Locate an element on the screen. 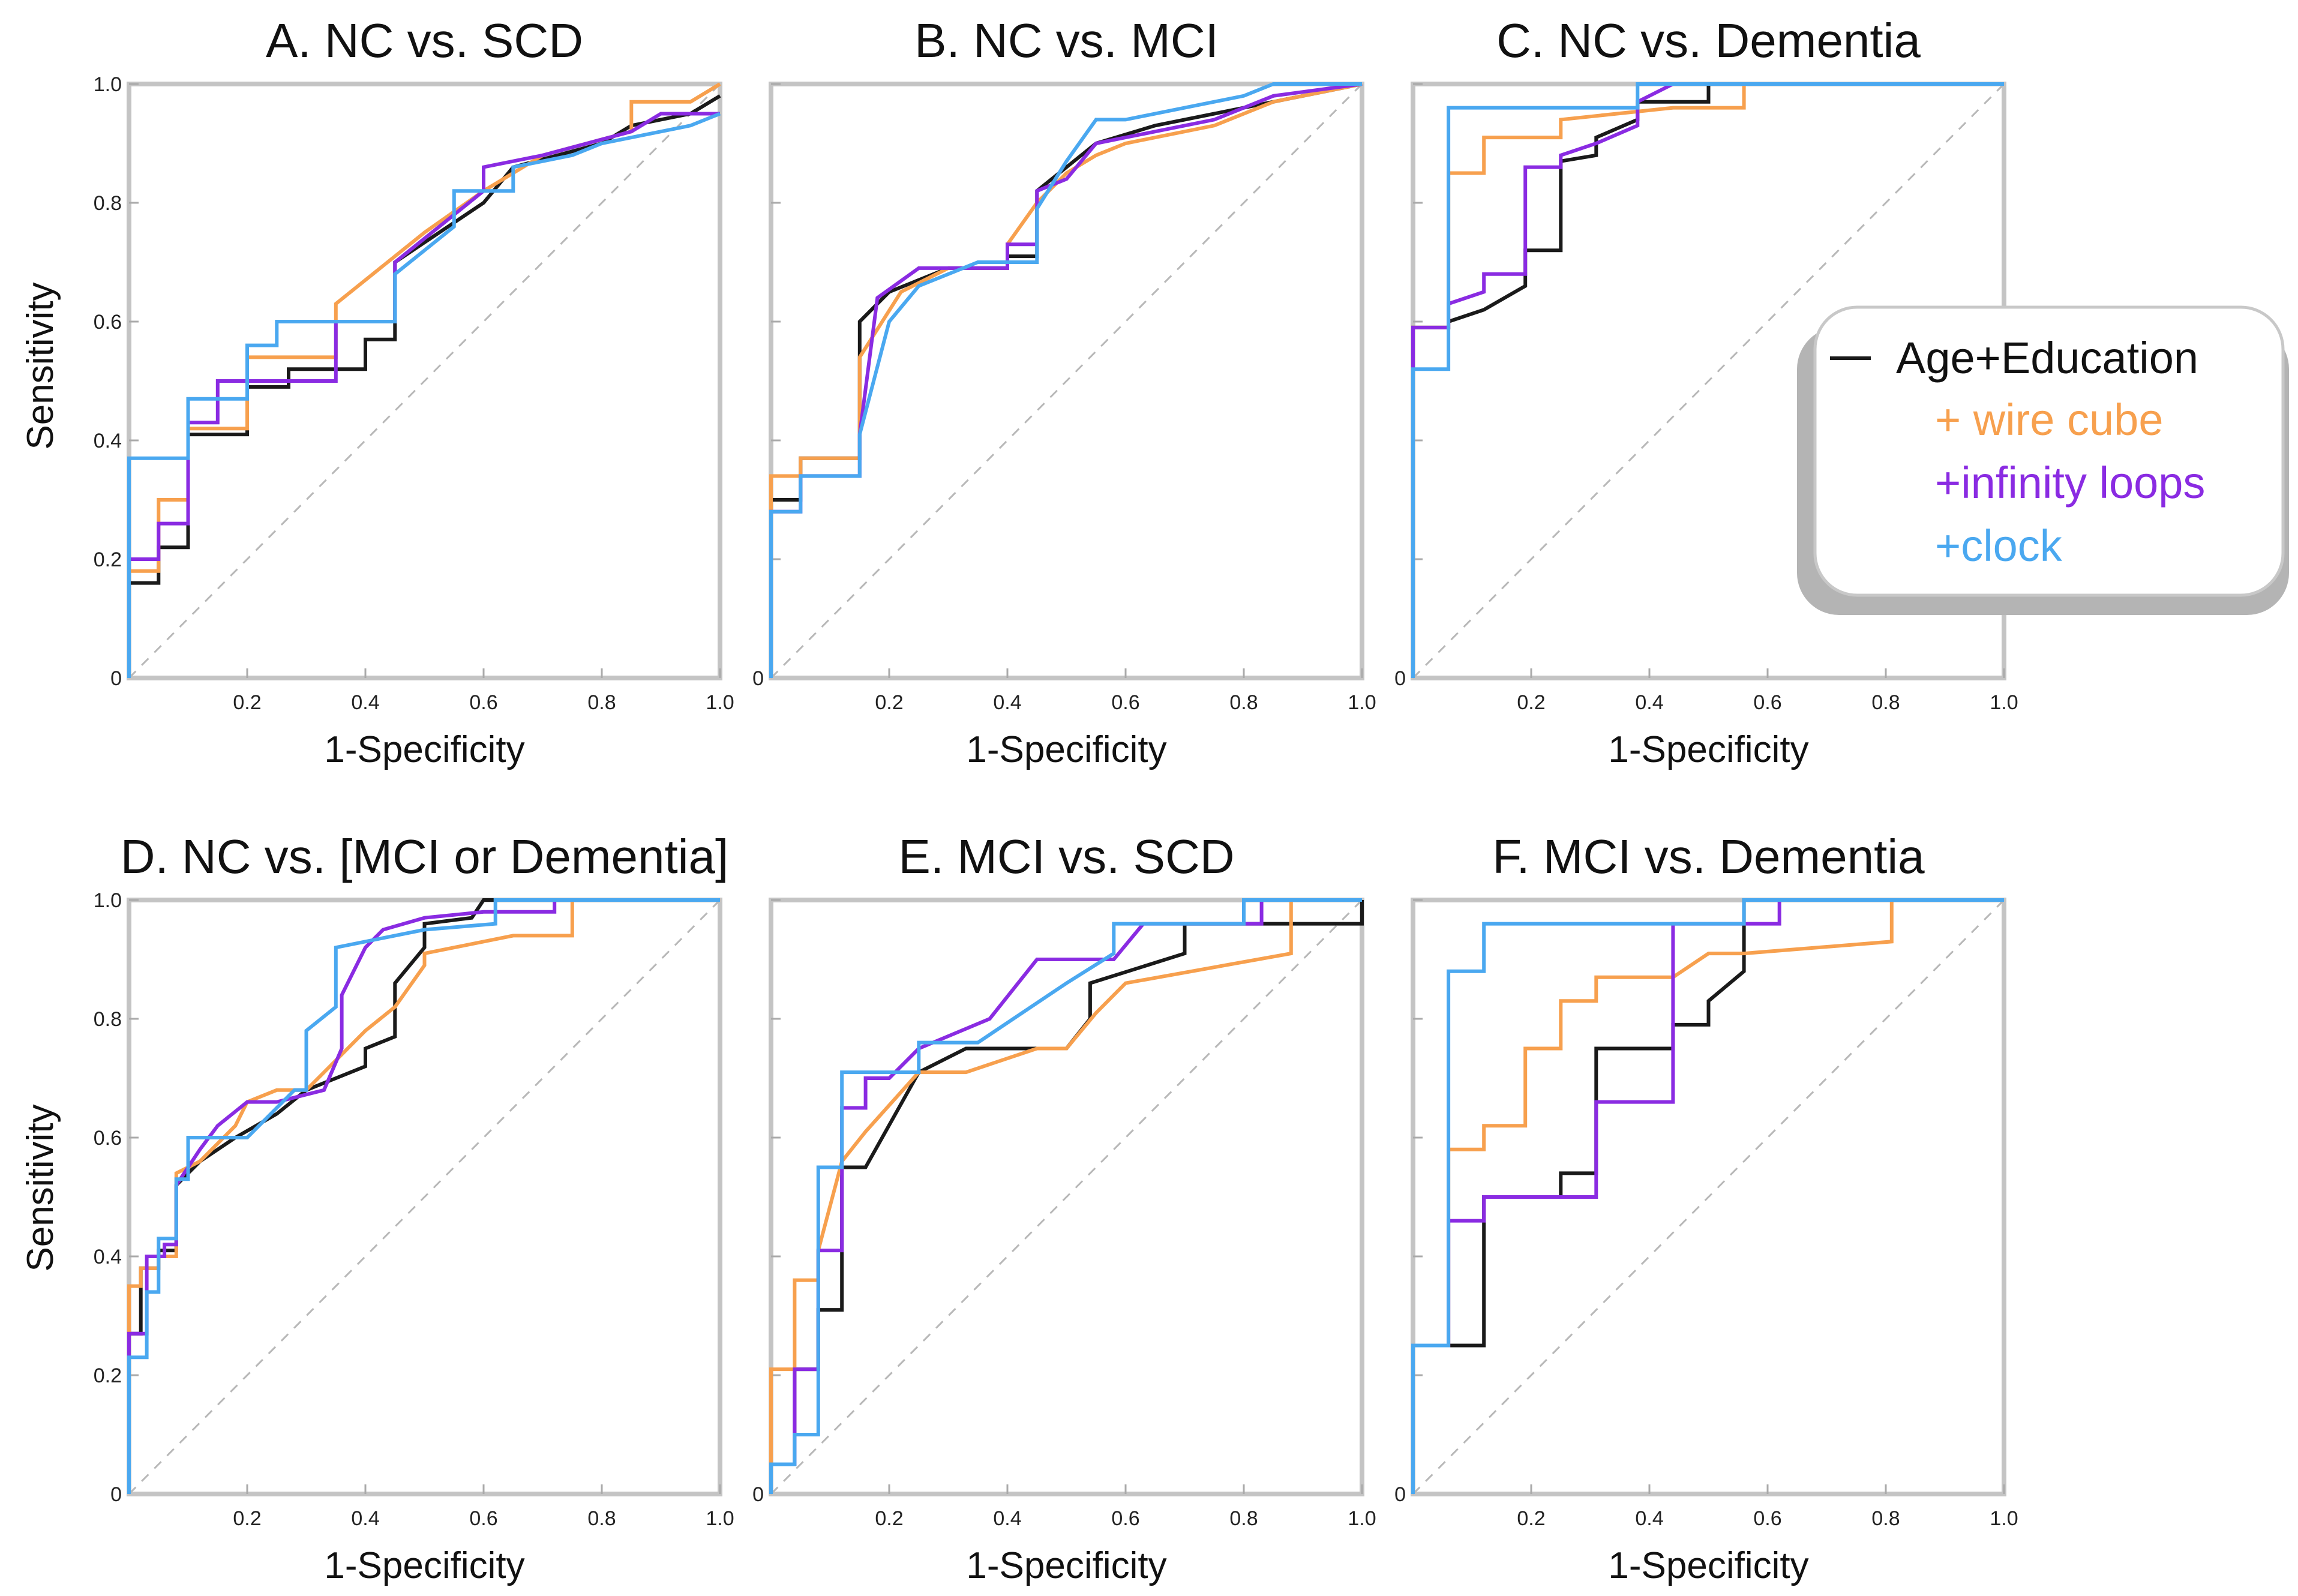  panel-f-origin-label: 0 is located at coordinates (1400, 1494).